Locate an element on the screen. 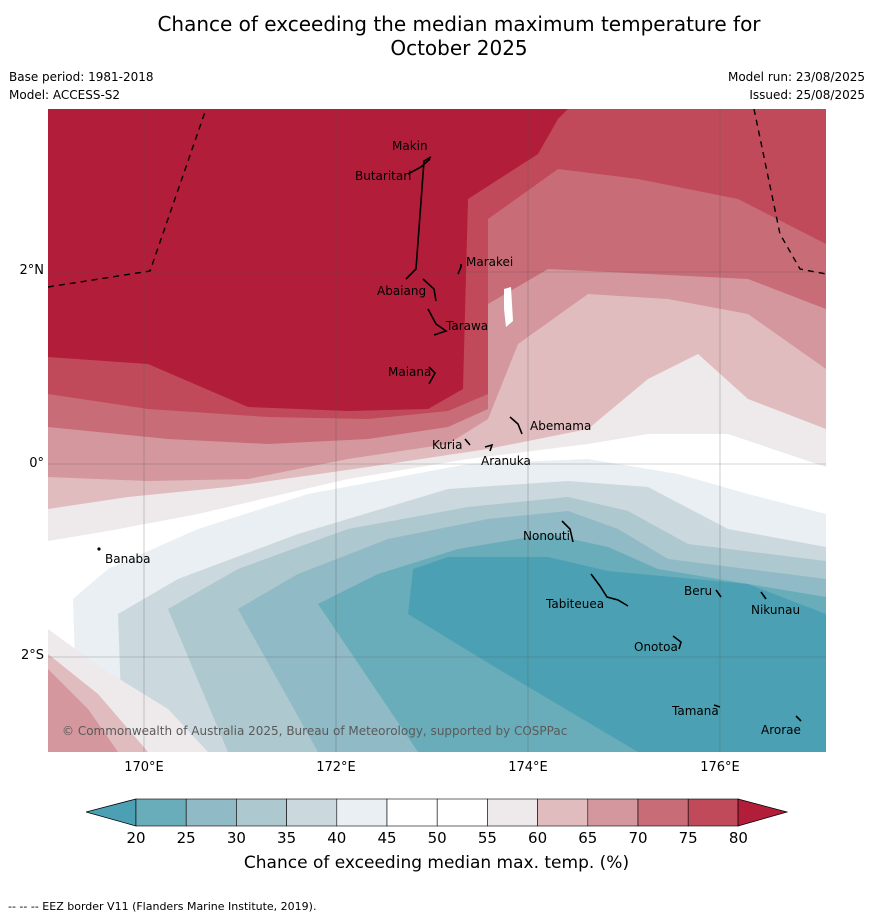 Image resolution: width=873 pixels, height=919 pixels. colorbar-extend-high is located at coordinates (762, 812).